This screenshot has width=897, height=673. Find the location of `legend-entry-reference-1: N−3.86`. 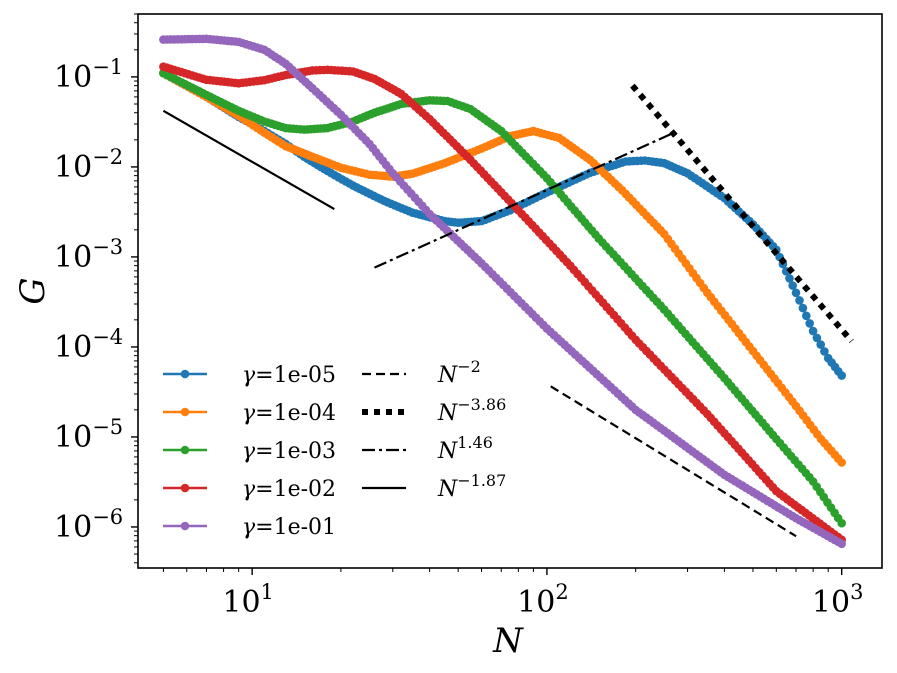

legend-entry-reference-1: N−3.86 is located at coordinates (434, 410).